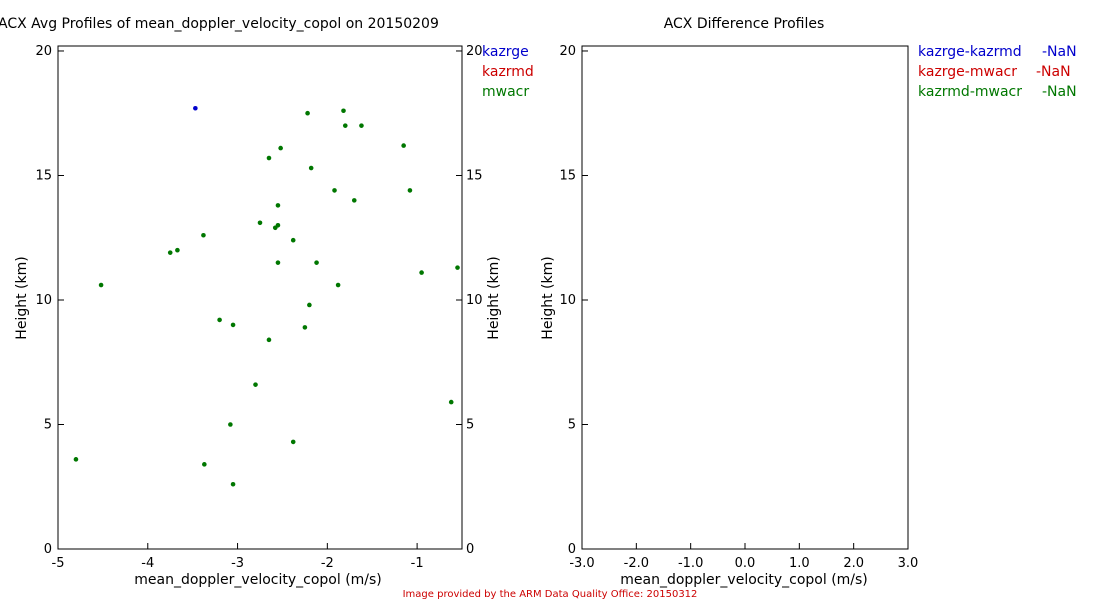 Image resolution: width=1100 pixels, height=600 pixels. I want to click on x-tick-label: -5, so click(58, 563).